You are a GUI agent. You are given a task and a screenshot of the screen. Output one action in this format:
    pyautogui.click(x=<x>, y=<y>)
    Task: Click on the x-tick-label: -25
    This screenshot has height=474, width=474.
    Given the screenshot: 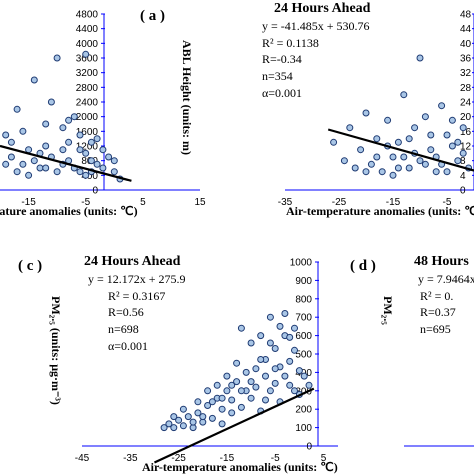 What is the action you would take?
    pyautogui.click(x=178, y=458)
    